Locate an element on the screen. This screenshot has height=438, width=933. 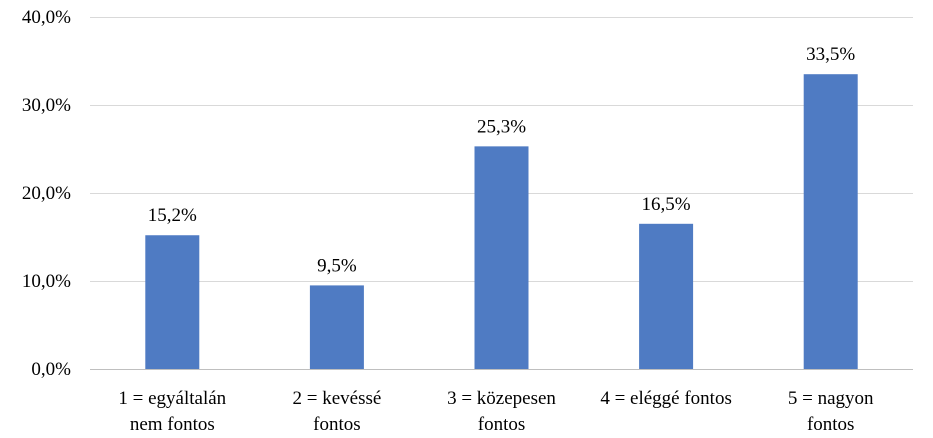
x-category-label: 1 = egyáltalán nem fontos is located at coordinates (172, 411).